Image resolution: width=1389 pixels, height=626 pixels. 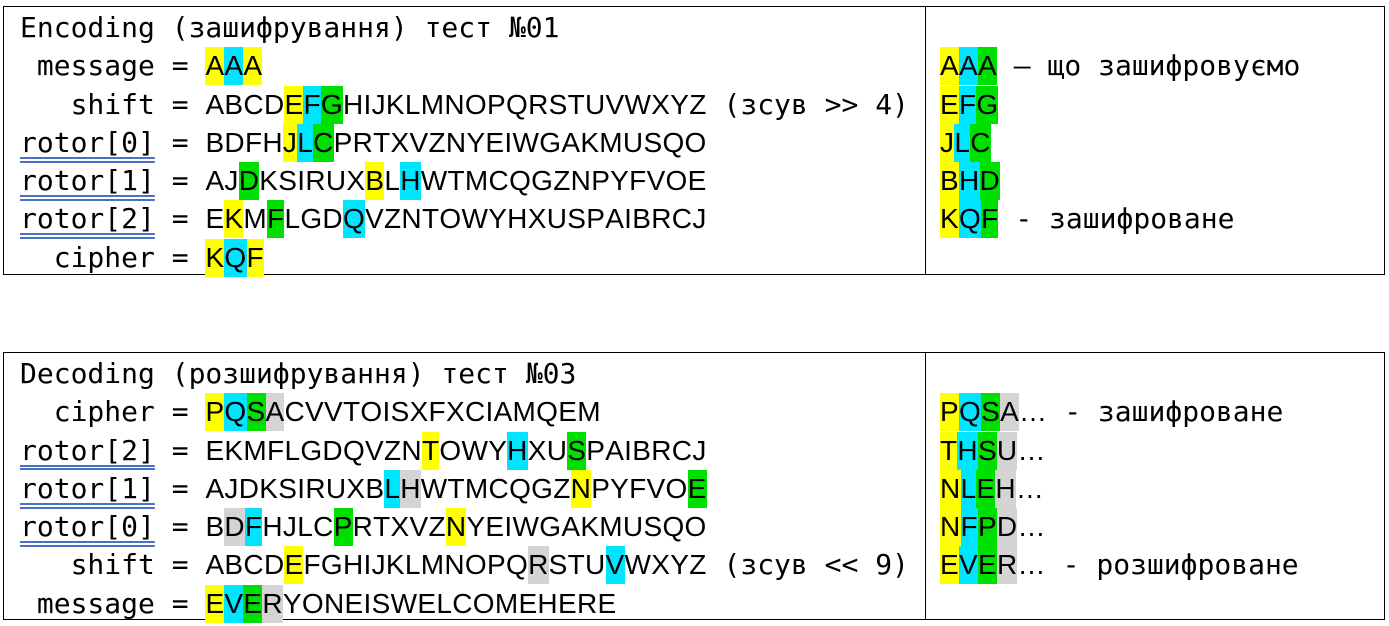 I want to click on letter-sequence: ABCDEFGHIJKLMNOPQRSTUVWXYZ, so click(x=455, y=104).